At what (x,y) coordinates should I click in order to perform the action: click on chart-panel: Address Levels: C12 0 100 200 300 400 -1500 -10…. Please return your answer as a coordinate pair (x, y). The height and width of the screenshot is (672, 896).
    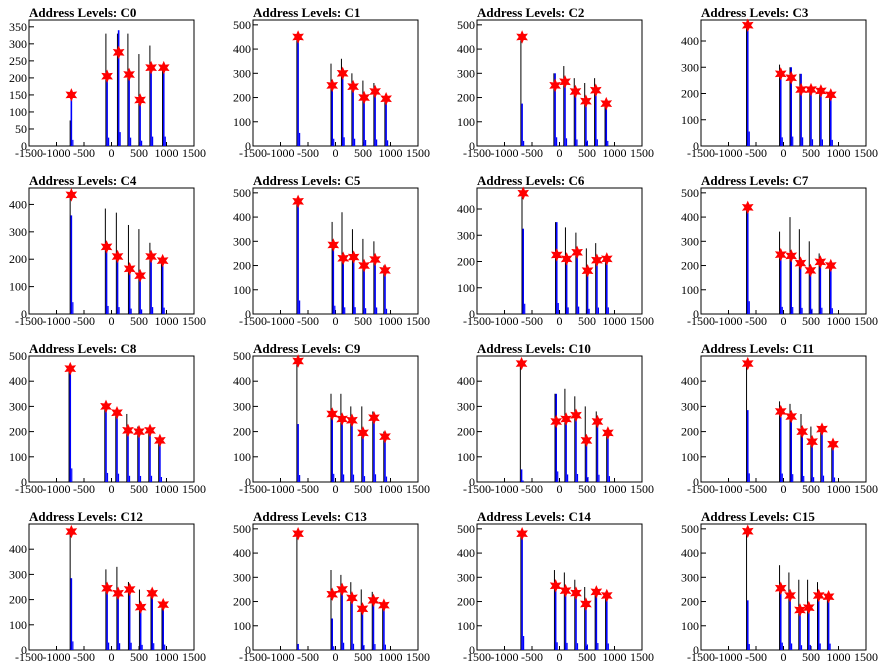
    Looking at the image, I should click on (107, 586).